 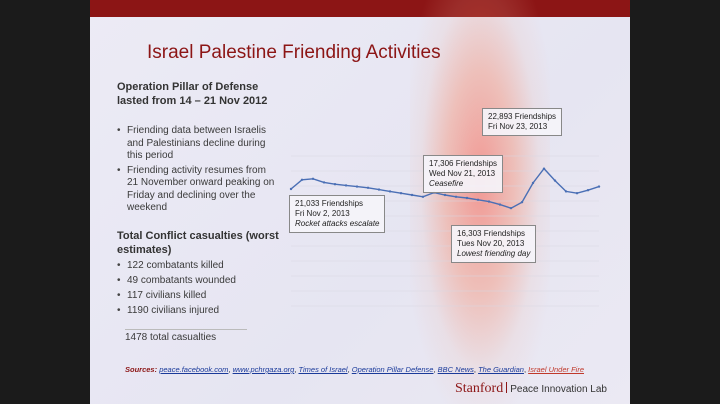 What do you see at coordinates (556, 369) in the screenshot?
I see `source-link: Israel Under Fire` at bounding box center [556, 369].